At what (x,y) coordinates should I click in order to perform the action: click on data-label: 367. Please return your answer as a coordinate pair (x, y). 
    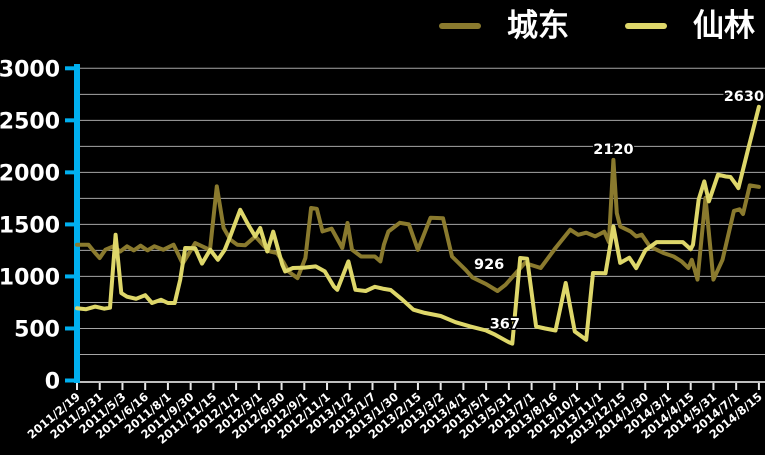
    Looking at the image, I should click on (505, 324).